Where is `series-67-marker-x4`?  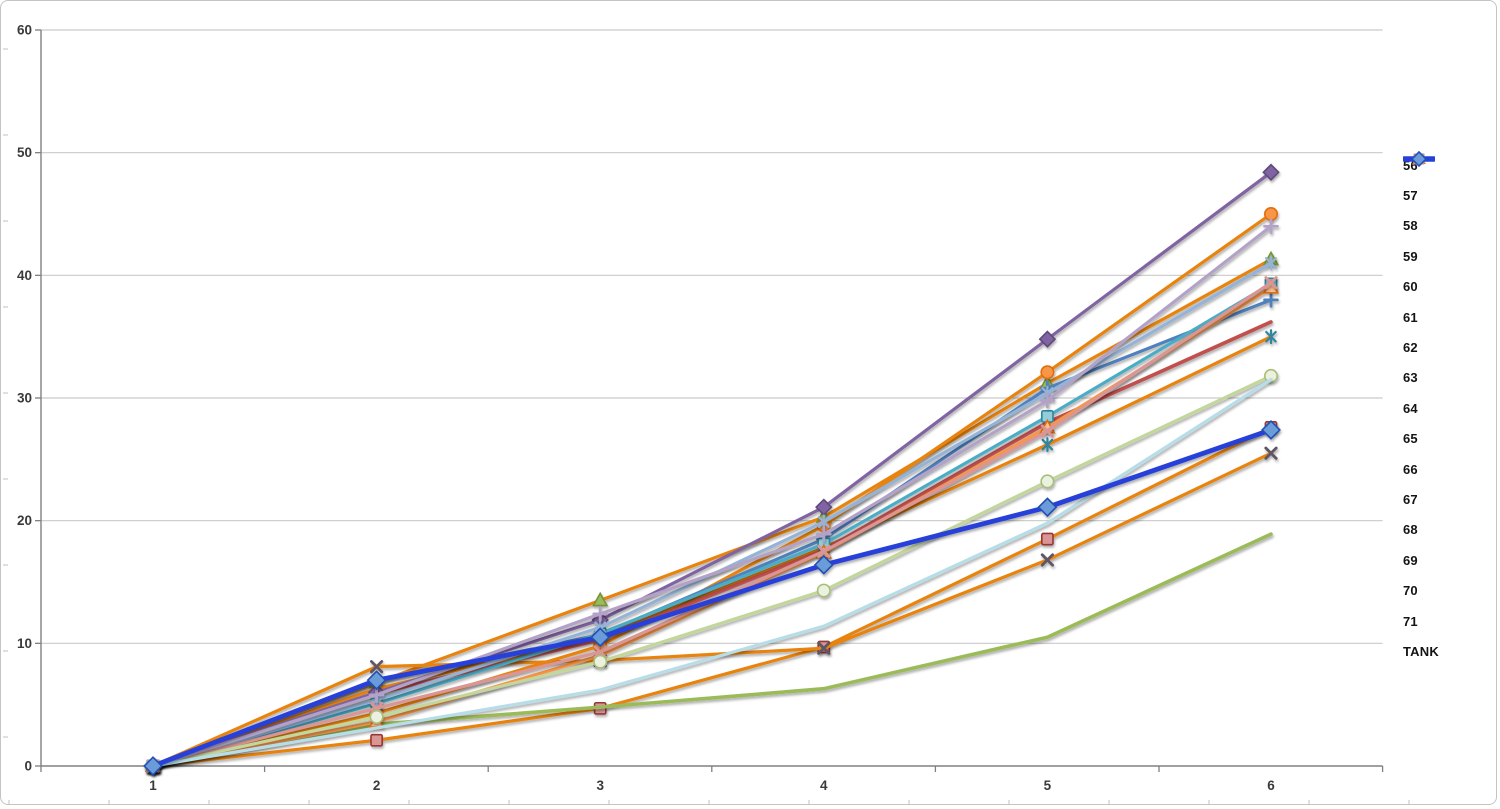
series-67-marker-x4 is located at coordinates (823, 522).